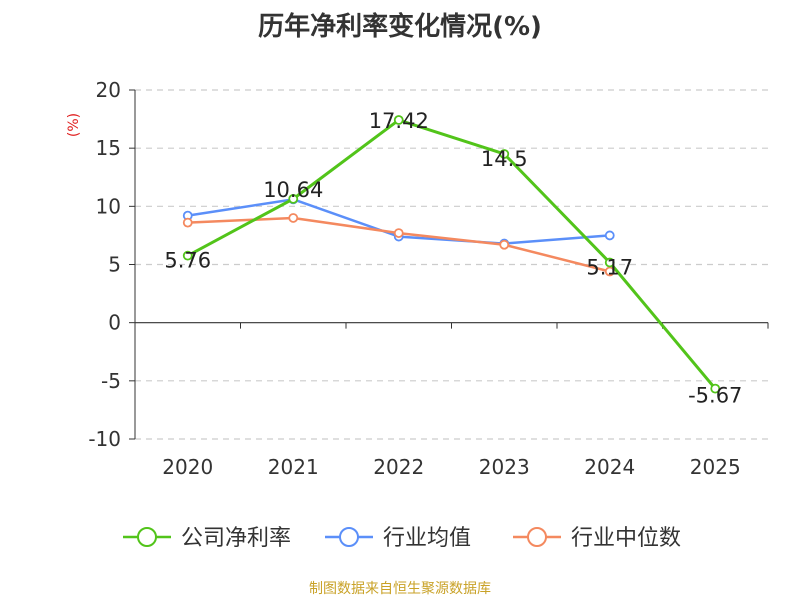 This screenshot has height=600, width=800. Describe the element at coordinates (626, 538) in the screenshot. I see `legend-label: 行业中位数` at that location.